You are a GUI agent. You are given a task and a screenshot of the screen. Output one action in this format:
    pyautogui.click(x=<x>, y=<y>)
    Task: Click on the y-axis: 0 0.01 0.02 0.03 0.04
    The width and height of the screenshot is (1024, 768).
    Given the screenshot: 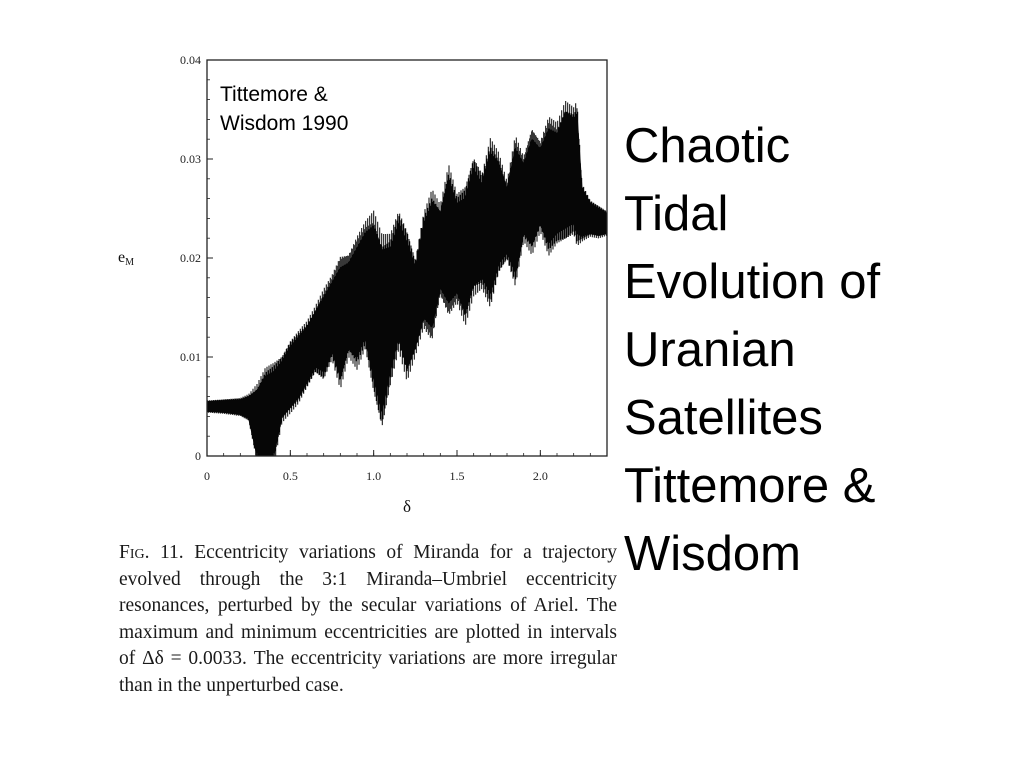 What is the action you would take?
    pyautogui.click(x=196, y=258)
    